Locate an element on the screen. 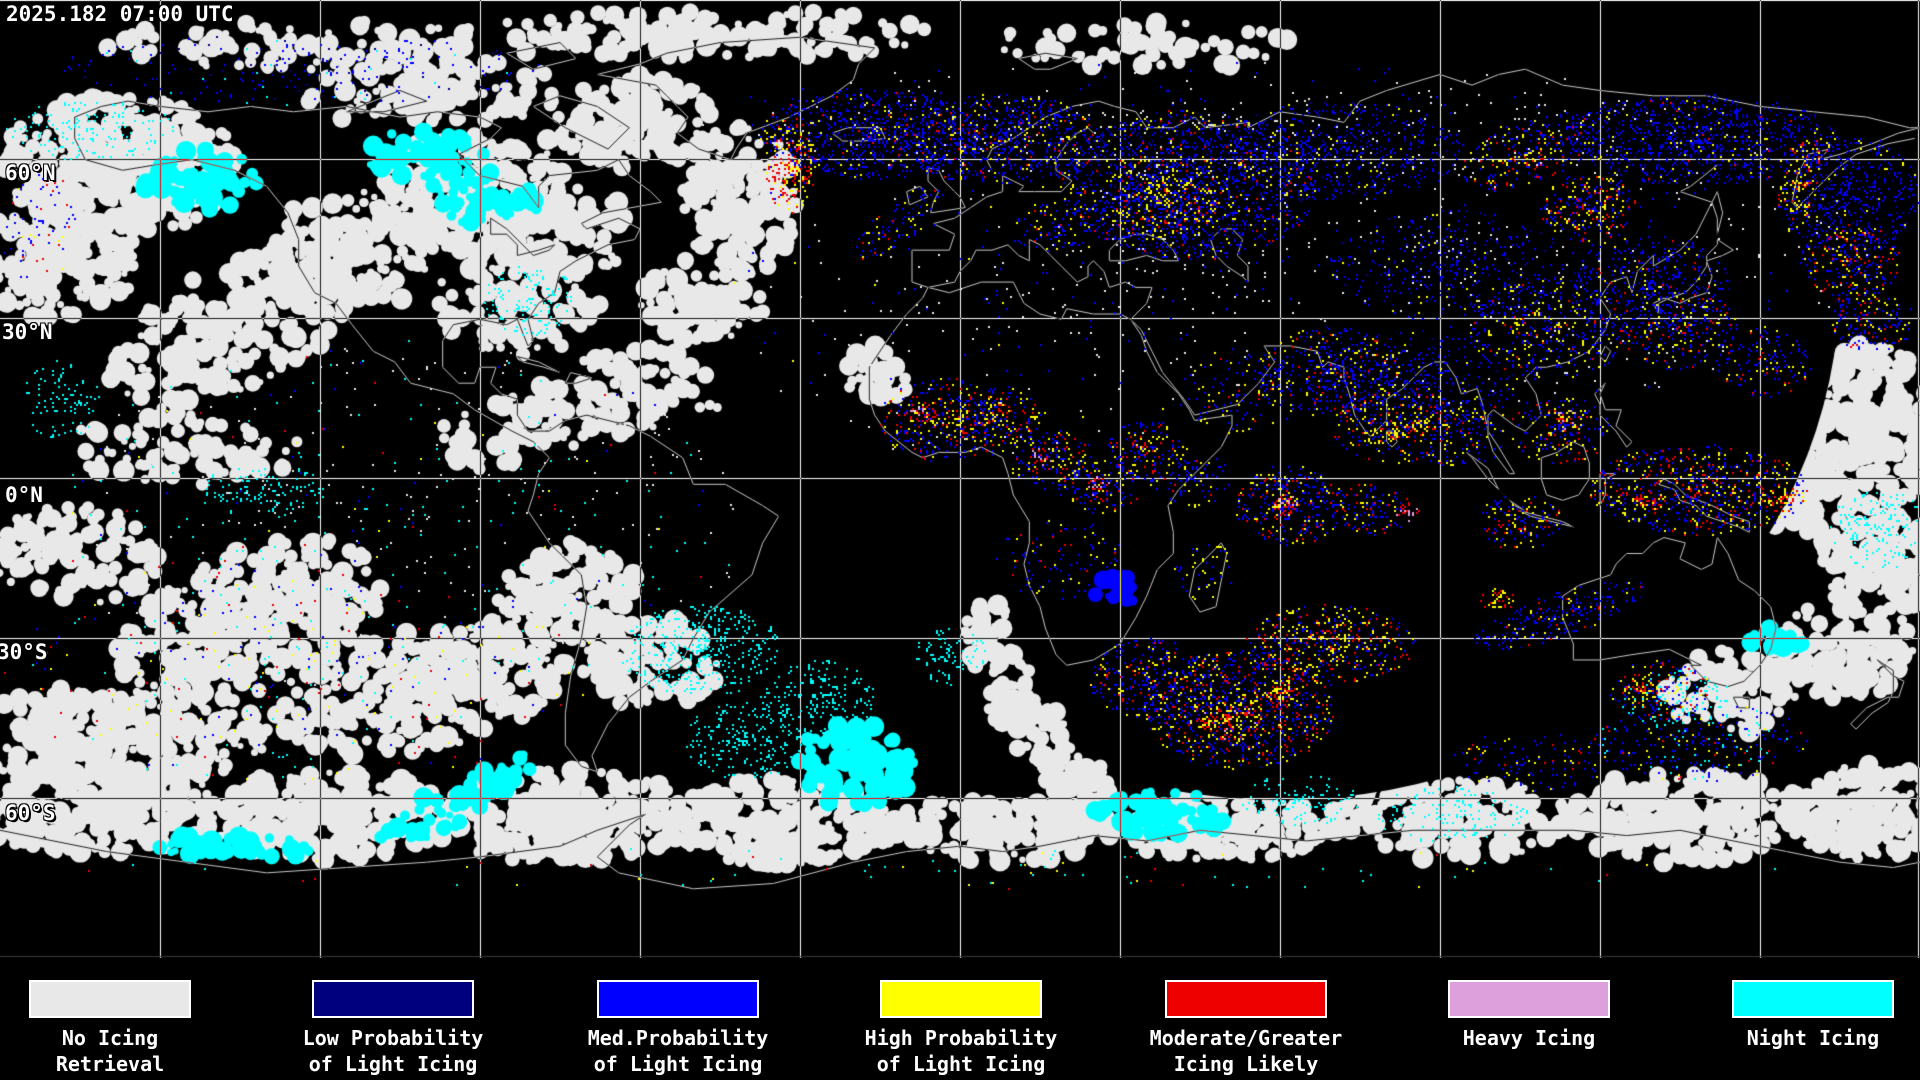 The height and width of the screenshot is (1080, 1920). lat-label-60N: 60°N is located at coordinates (30, 173).